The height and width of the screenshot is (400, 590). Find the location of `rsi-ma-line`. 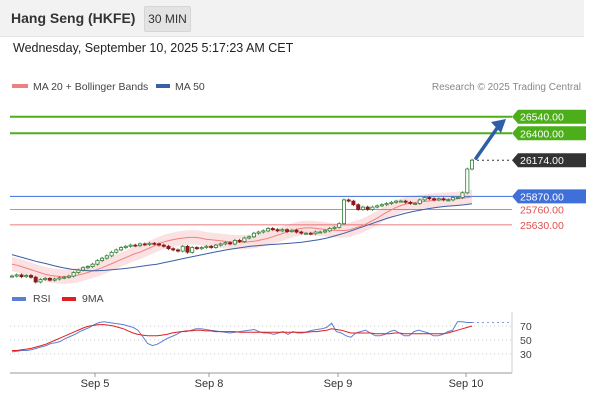

rsi-ma-line is located at coordinates (242, 337).